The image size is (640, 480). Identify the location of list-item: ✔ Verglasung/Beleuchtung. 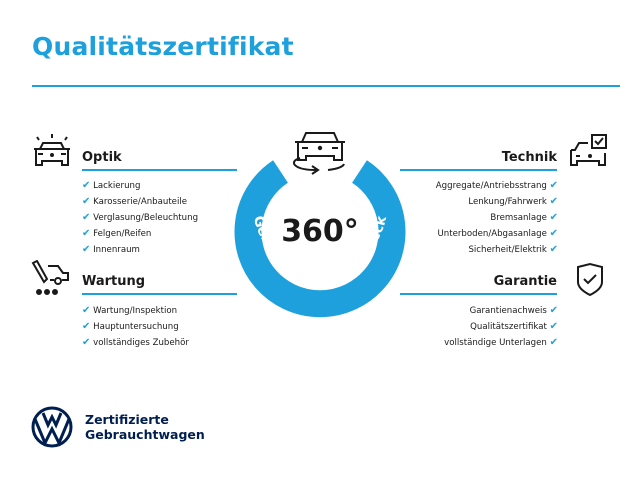
(140, 217).